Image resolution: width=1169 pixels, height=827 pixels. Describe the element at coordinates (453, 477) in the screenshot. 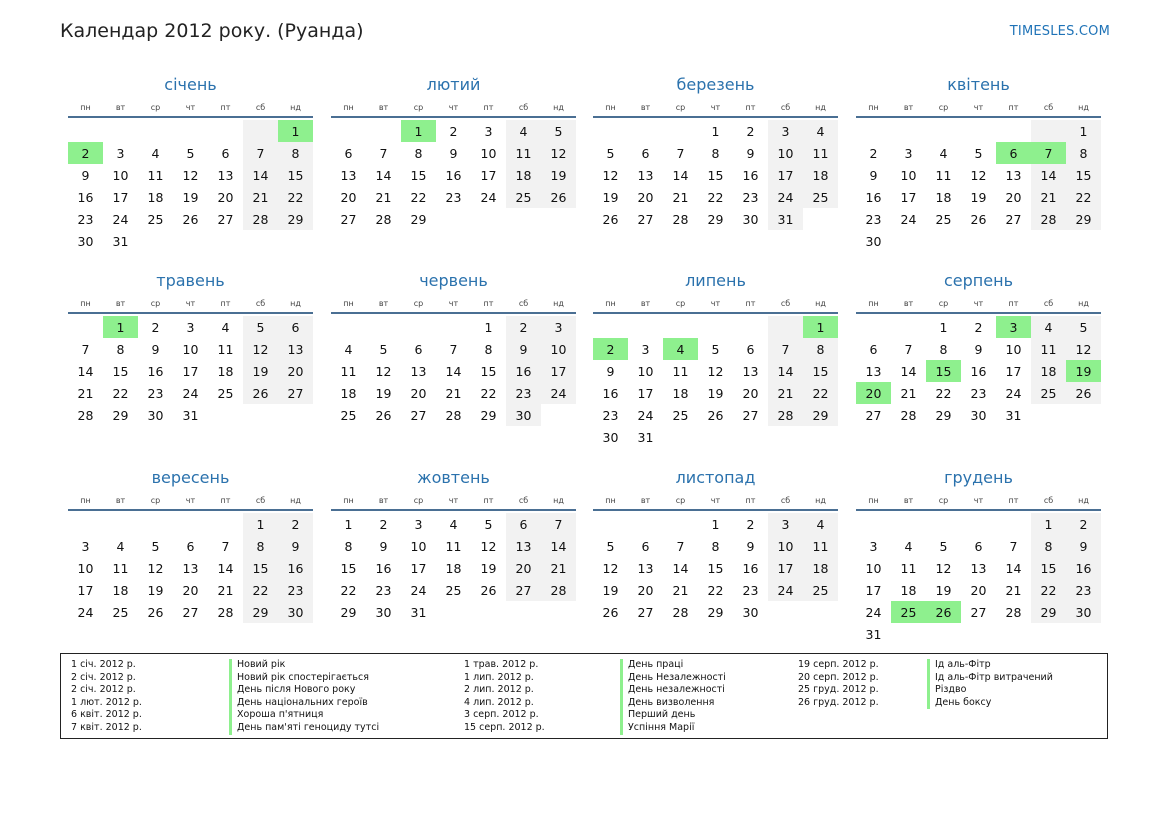

I see `month-name: жовтень` at that location.